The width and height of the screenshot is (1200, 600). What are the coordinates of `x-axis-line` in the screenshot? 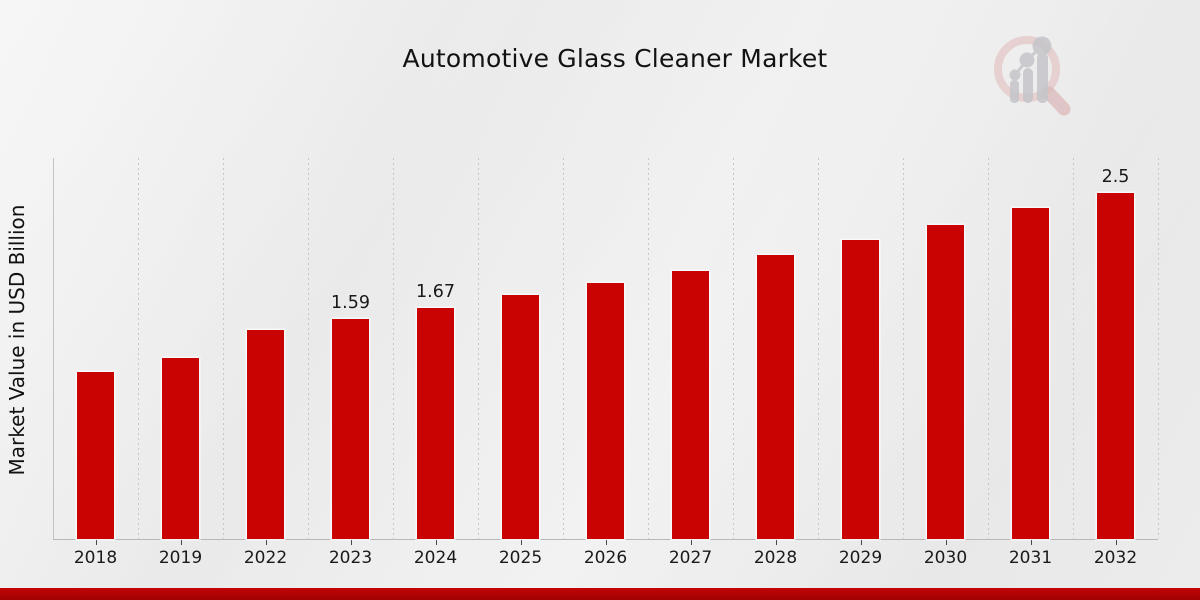 It's located at (605, 539).